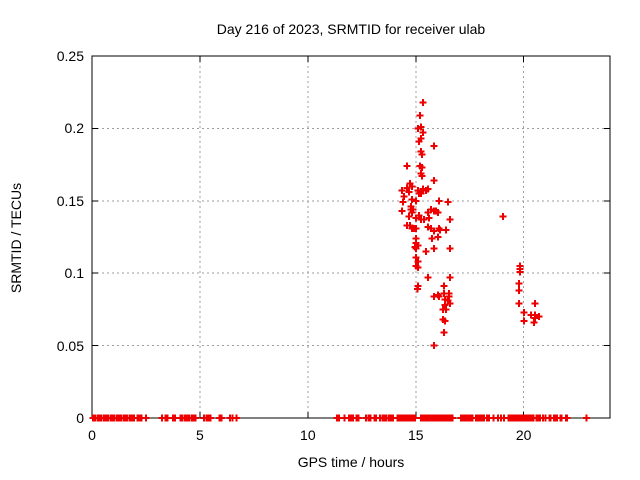 The height and width of the screenshot is (480, 640). I want to click on y-axis-label: SRMTID / TECUs, so click(16, 238).